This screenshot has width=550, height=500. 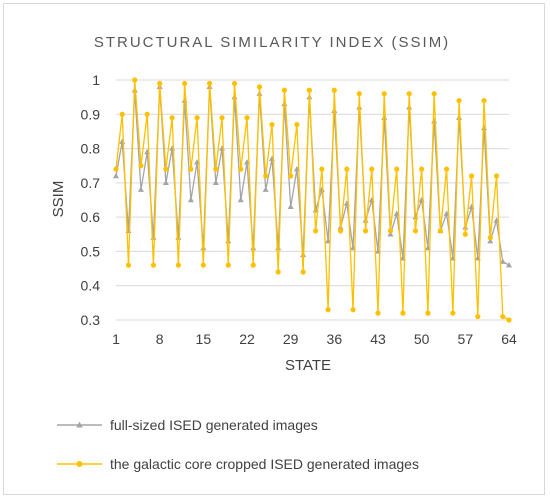 What do you see at coordinates (204, 339) in the screenshot?
I see `x-tick-label: 15` at bounding box center [204, 339].